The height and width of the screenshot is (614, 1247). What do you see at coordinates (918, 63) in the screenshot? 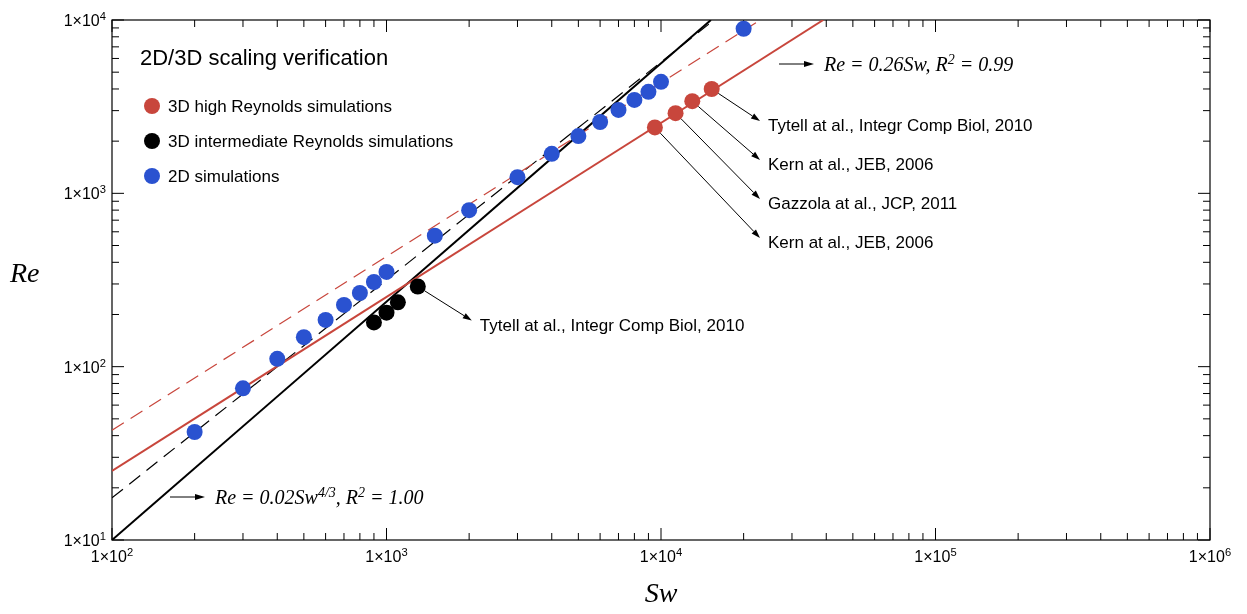
I see `annotation: Re = 0.26Sw, R$^{2}$ = 0.99` at bounding box center [918, 63].